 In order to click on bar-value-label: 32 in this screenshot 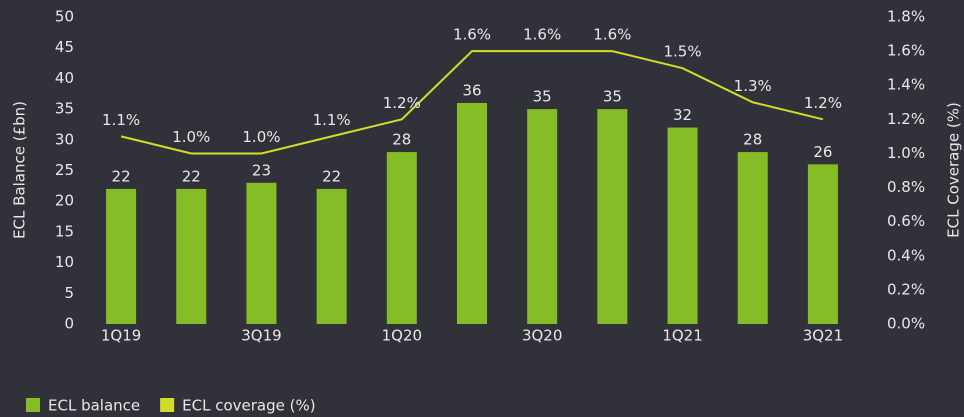, I will do `click(682, 115)`.